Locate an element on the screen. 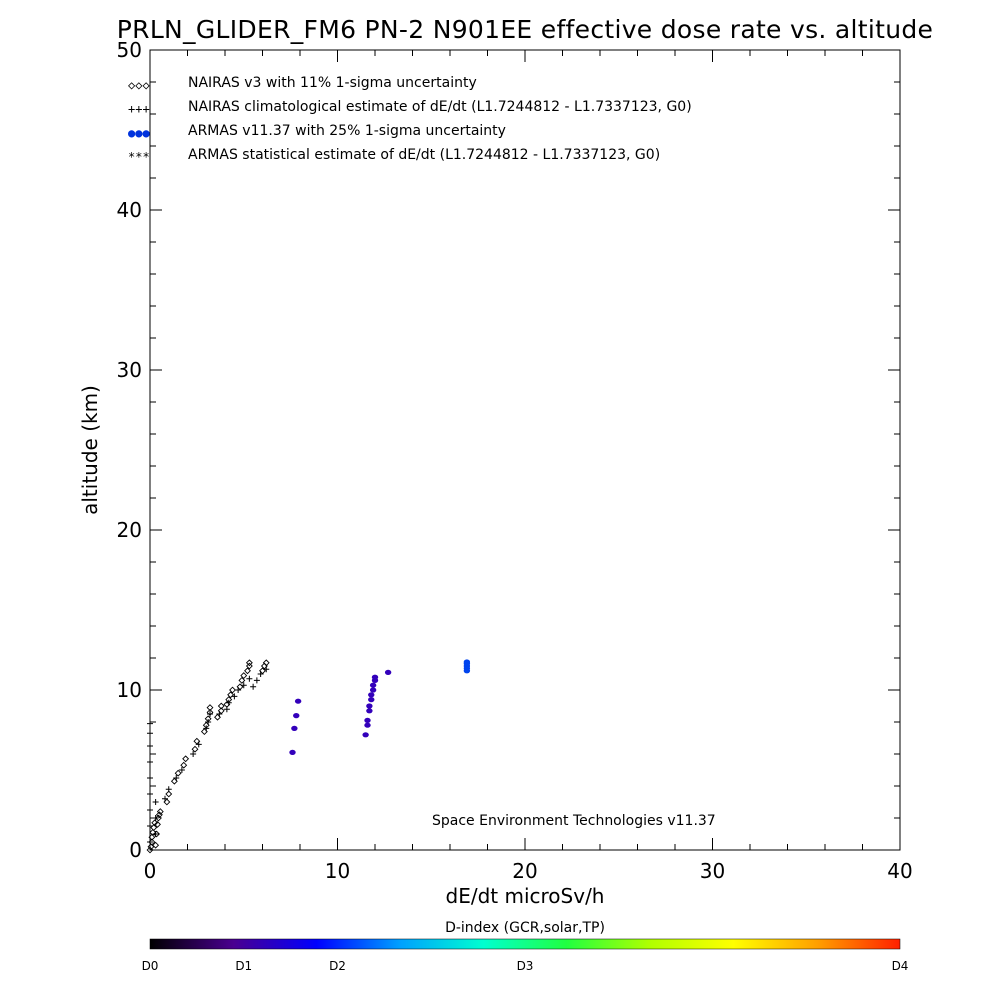 This screenshot has height=1000, width=1000. y-tick-label: 10 is located at coordinates (129, 690).